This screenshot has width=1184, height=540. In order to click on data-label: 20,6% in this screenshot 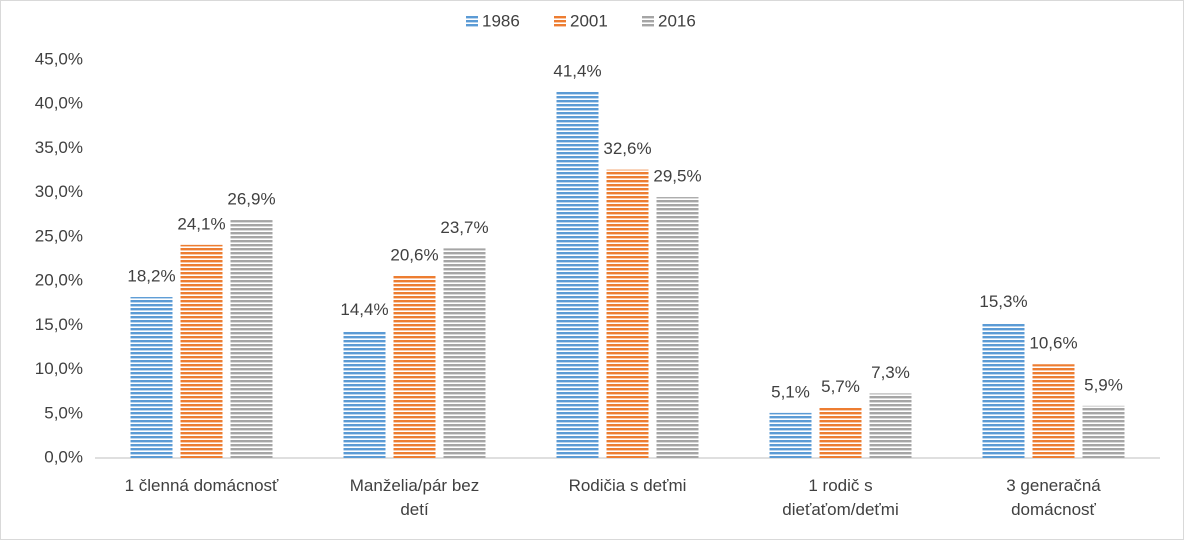, I will do `click(414, 254)`.